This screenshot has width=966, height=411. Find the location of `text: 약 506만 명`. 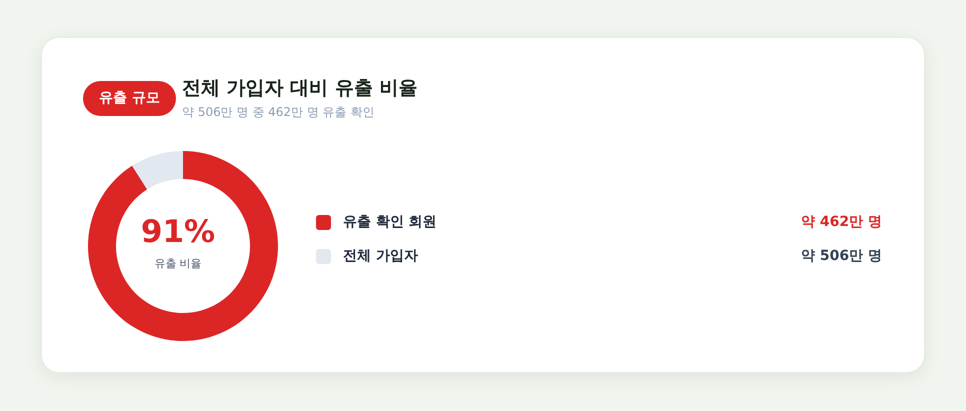

text: 약 506만 명 is located at coordinates (841, 256).